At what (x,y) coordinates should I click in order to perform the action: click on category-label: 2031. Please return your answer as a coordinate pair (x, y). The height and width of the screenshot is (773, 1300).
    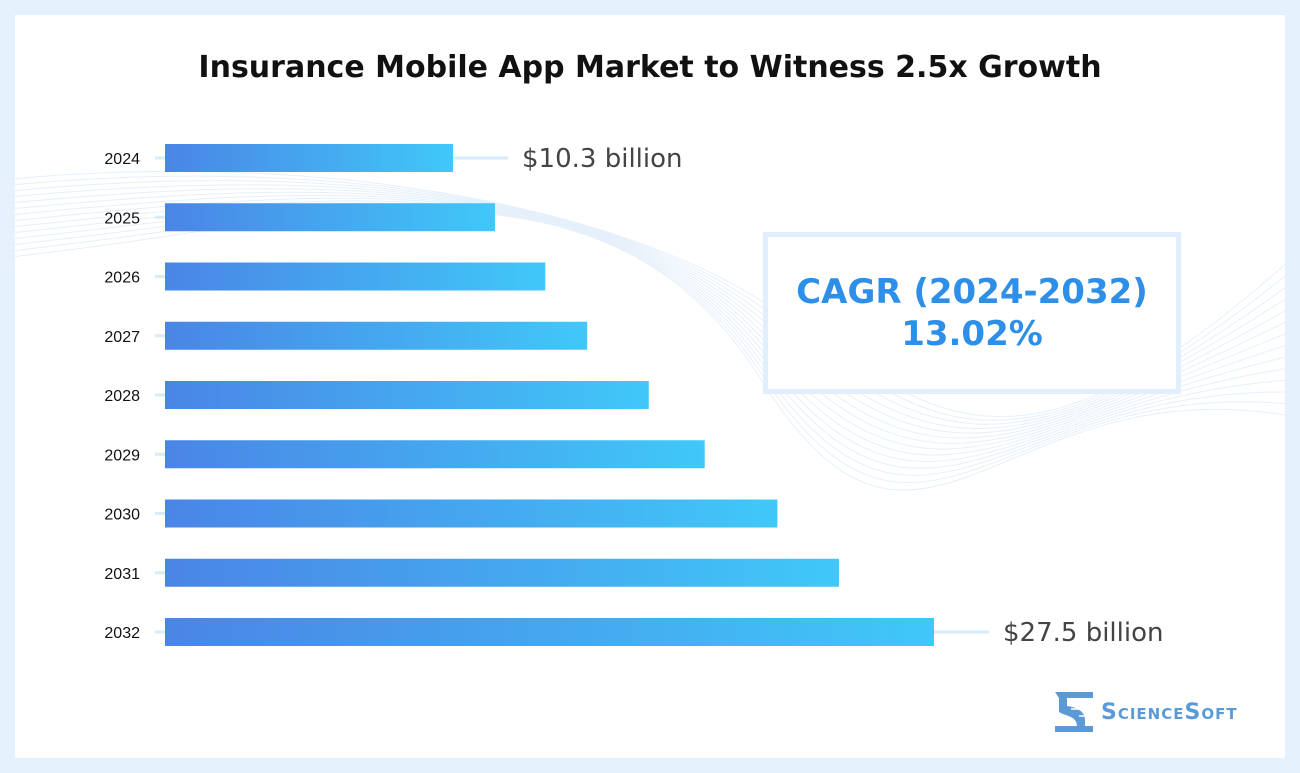
    Looking at the image, I should click on (122, 574).